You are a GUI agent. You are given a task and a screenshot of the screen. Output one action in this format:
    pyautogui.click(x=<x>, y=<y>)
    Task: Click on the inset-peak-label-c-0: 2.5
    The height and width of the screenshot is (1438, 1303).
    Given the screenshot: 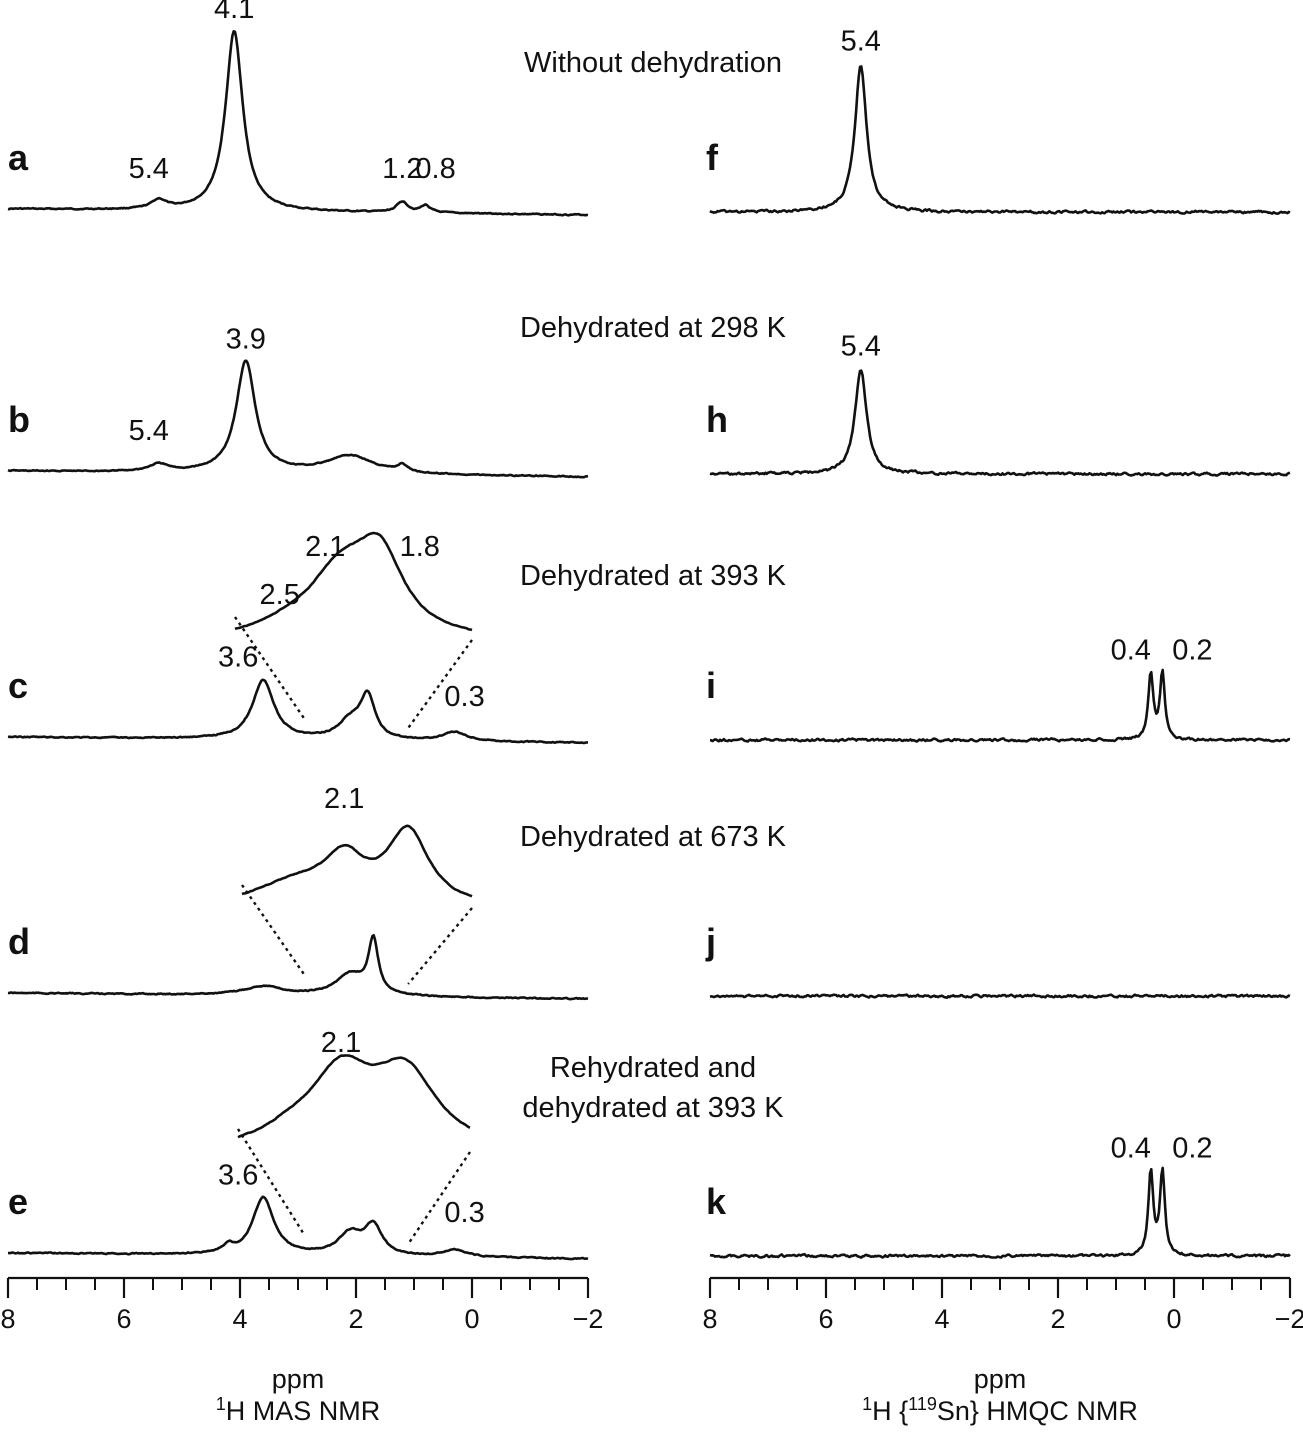 What is the action you would take?
    pyautogui.click(x=280, y=595)
    